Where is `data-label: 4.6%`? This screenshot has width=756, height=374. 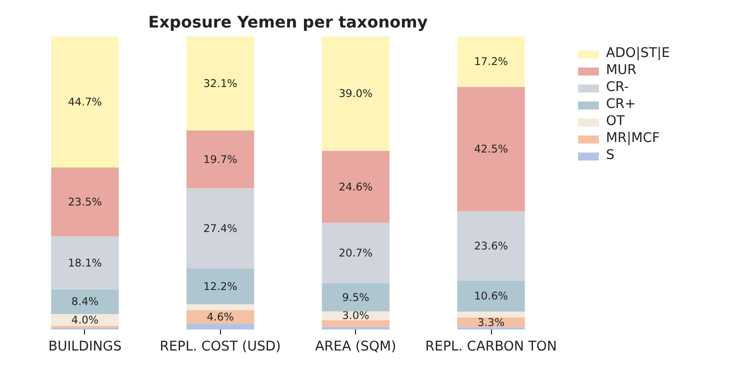
data-label: 4.6% is located at coordinates (220, 317).